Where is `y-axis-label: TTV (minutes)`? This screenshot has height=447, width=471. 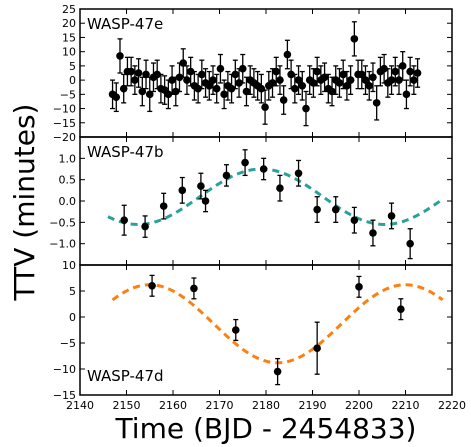
y-axis-label: TTV (minutes) is located at coordinates (24, 203).